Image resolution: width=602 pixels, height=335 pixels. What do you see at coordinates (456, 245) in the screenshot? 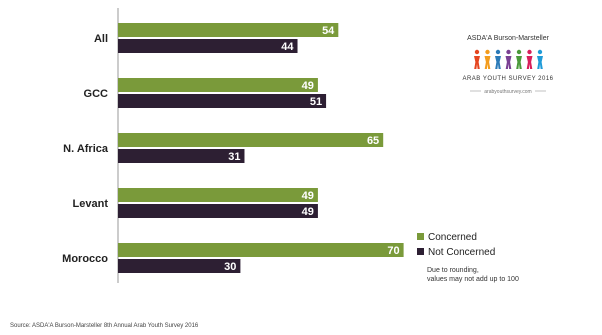
I see `legend: Concerned Not Concerned` at bounding box center [456, 245].